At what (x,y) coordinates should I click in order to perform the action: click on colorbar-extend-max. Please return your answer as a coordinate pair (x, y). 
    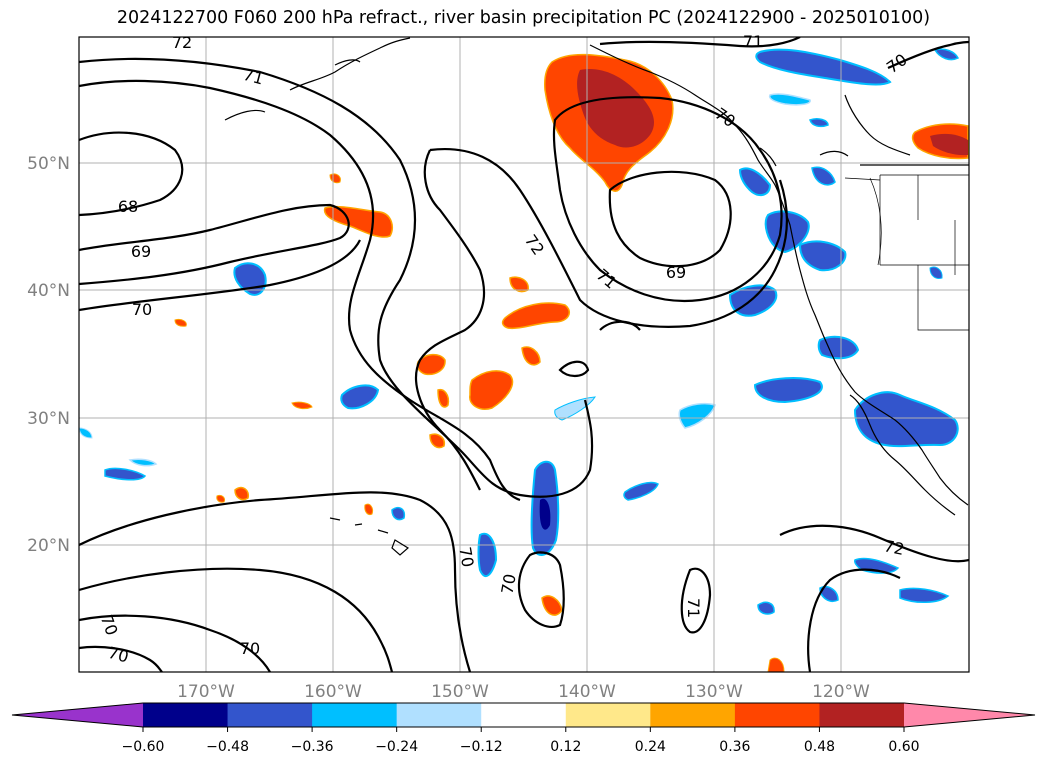
    Looking at the image, I should click on (969, 715).